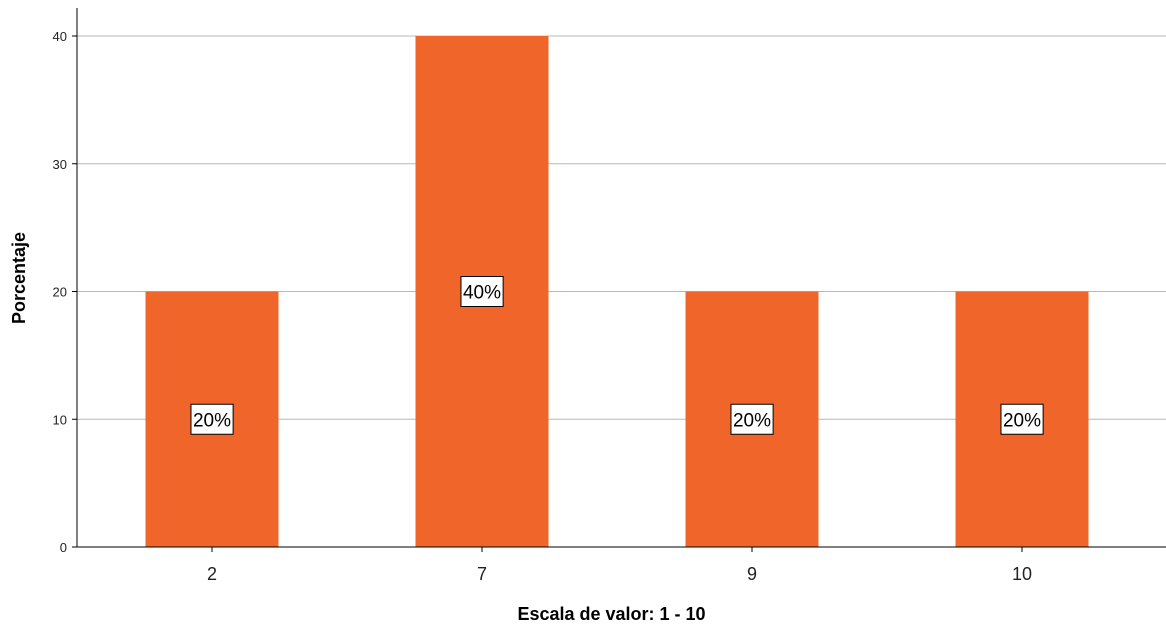 The height and width of the screenshot is (627, 1166). I want to click on x-tick-label: 2, so click(212, 574).